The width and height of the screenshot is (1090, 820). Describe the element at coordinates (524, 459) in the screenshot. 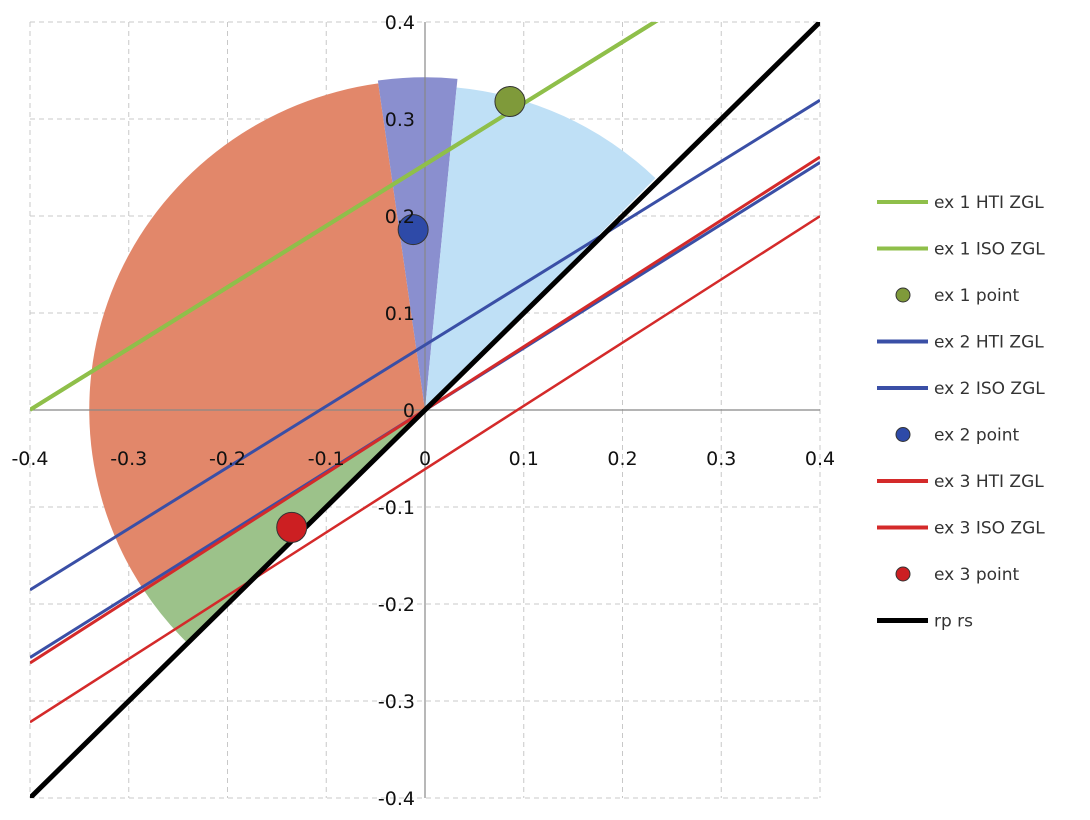

I see `x-tick-label: 0.1` at that location.